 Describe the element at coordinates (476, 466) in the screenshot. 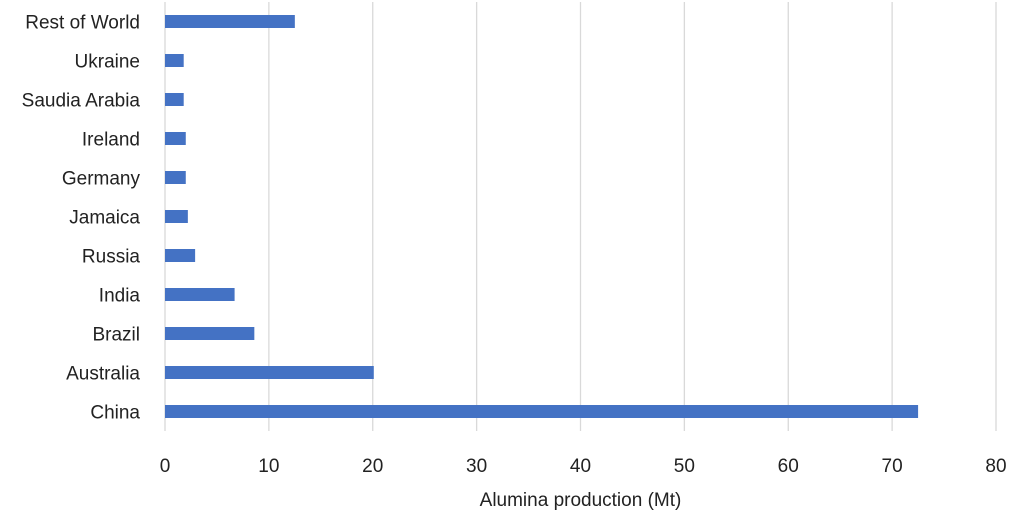

I see `x-tick-label: 30` at that location.